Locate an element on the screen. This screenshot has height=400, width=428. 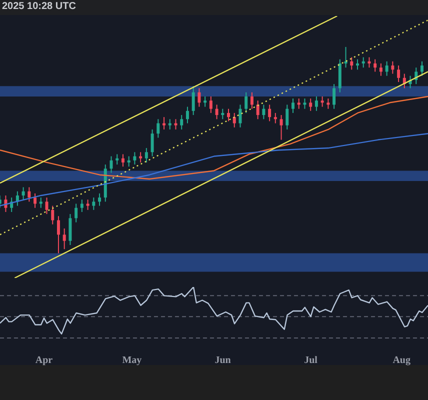
x-tick-label: Aug is located at coordinates (401, 360).